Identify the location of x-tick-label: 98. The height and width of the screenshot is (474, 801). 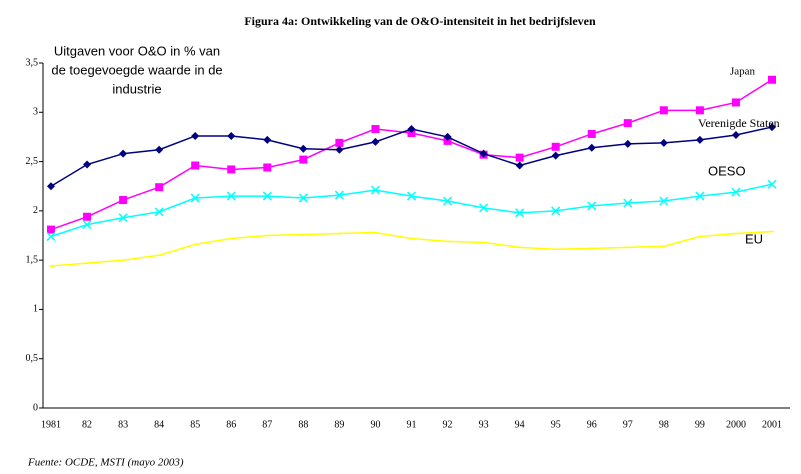
(664, 424).